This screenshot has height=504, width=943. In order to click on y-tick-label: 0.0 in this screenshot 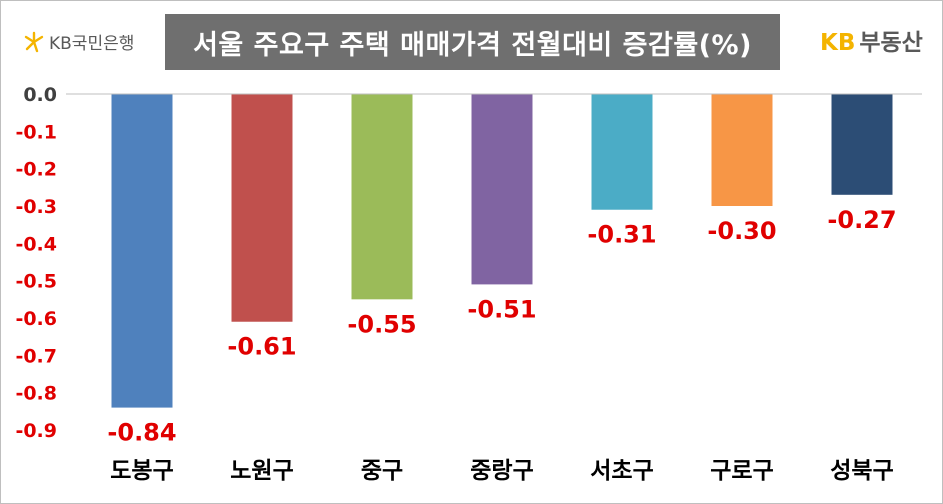, I will do `click(40, 95)`.